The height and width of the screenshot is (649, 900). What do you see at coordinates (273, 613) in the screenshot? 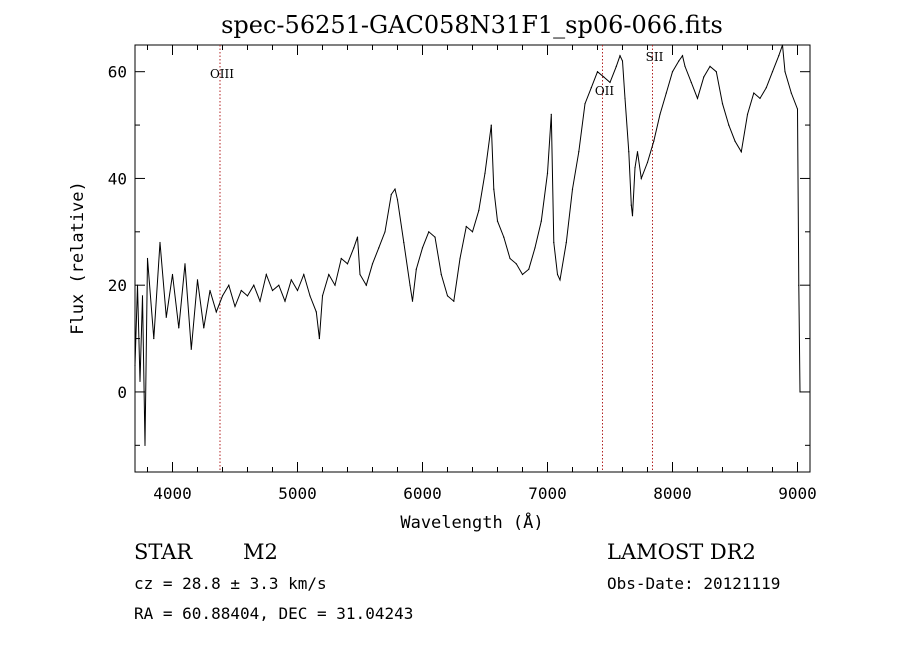
I see `coordinates: RA = 60.88404, DEC = 31.04243` at bounding box center [273, 613].